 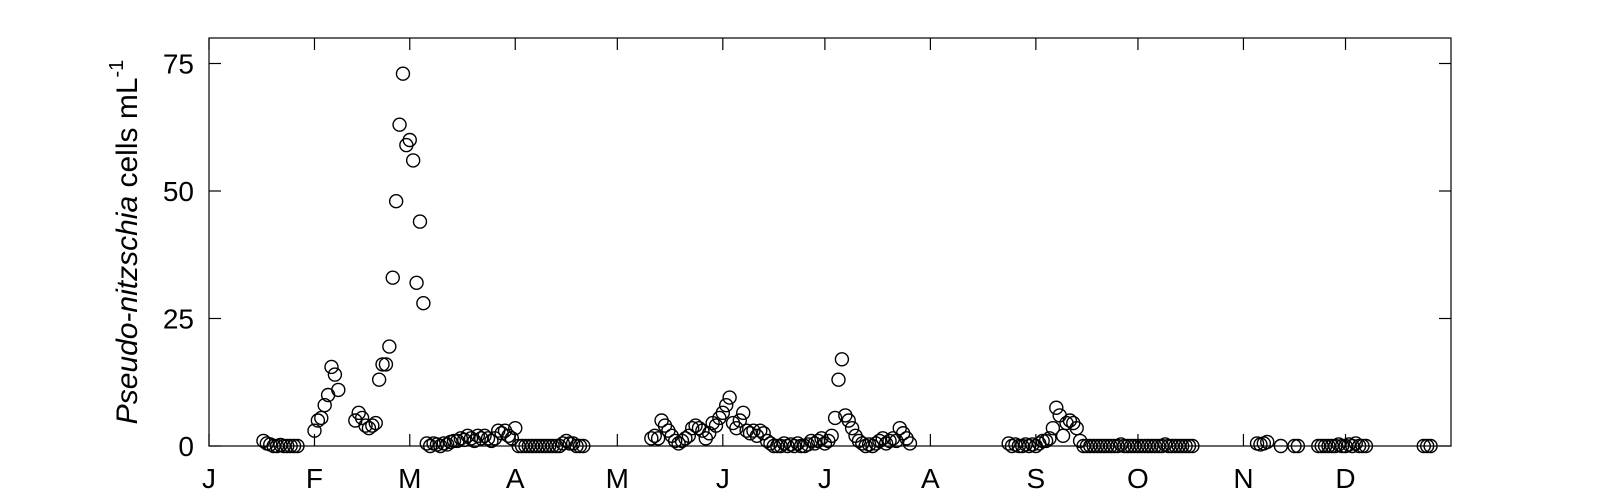 What do you see at coordinates (186, 446) in the screenshot?
I see `y-tick-label: 0` at bounding box center [186, 446].